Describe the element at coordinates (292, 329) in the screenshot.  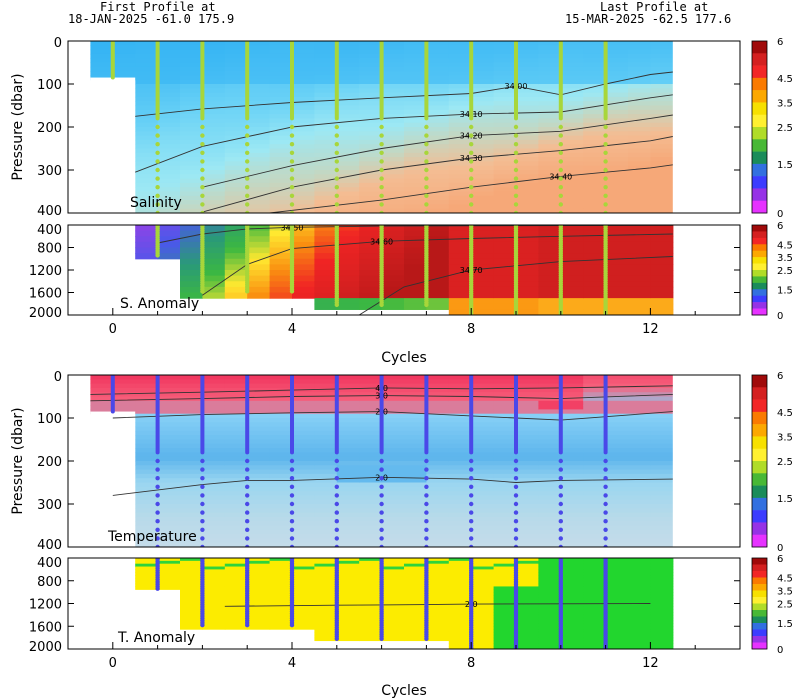
I see `x-tick-label: 4` at that location.